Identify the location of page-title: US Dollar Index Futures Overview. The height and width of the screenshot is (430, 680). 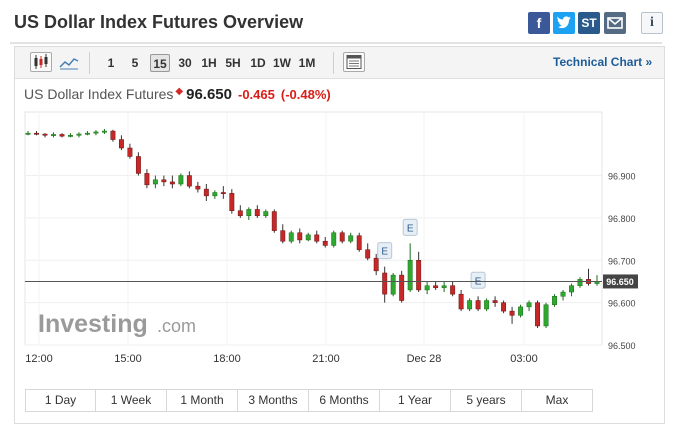
(159, 22).